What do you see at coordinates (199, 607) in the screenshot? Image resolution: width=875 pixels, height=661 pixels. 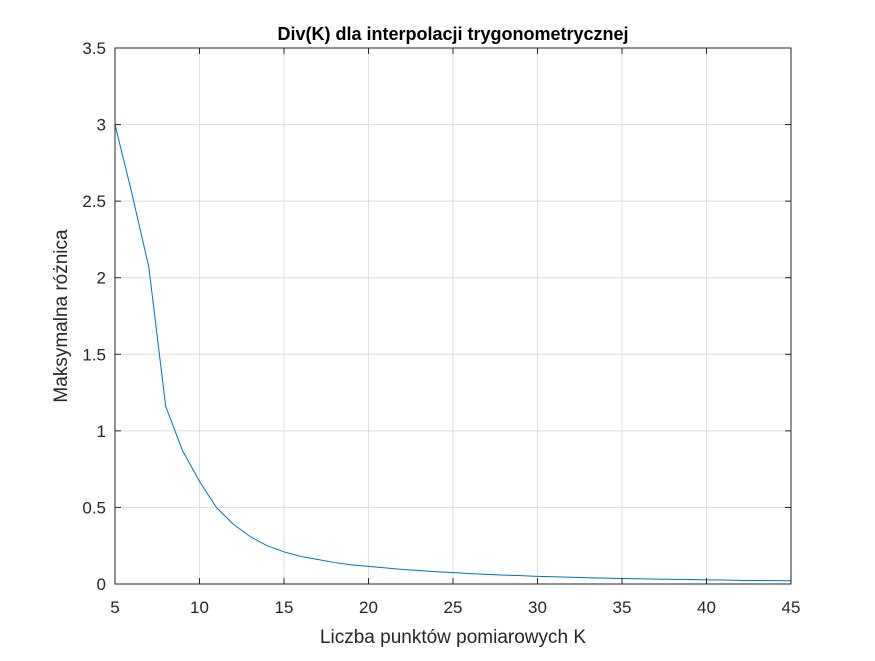 I see `x-tick-label: 10` at bounding box center [199, 607].